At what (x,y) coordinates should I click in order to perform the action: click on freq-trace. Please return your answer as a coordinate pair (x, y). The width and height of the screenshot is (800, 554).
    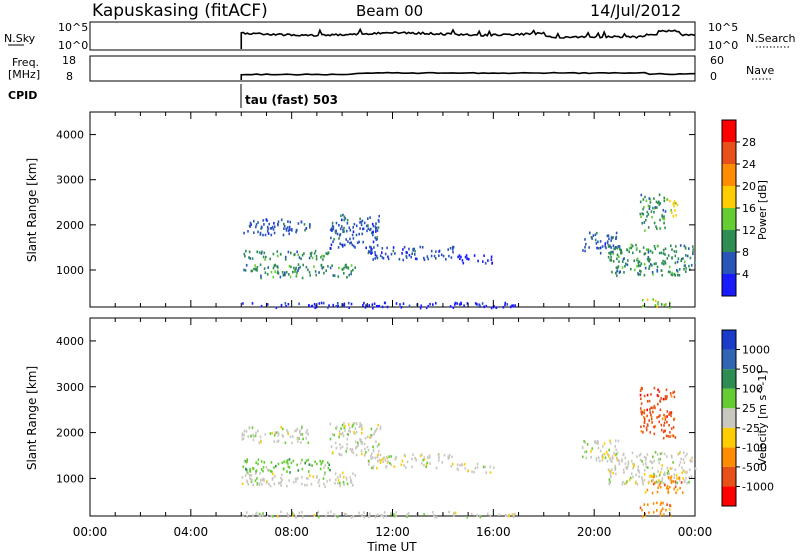
    Looking at the image, I should click on (467, 75).